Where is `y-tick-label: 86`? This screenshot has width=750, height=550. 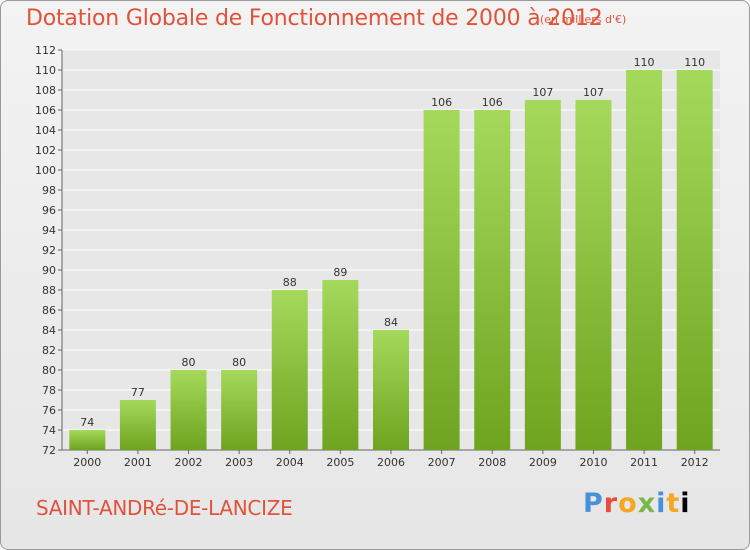
y-tick-label: 86 is located at coordinates (49, 310).